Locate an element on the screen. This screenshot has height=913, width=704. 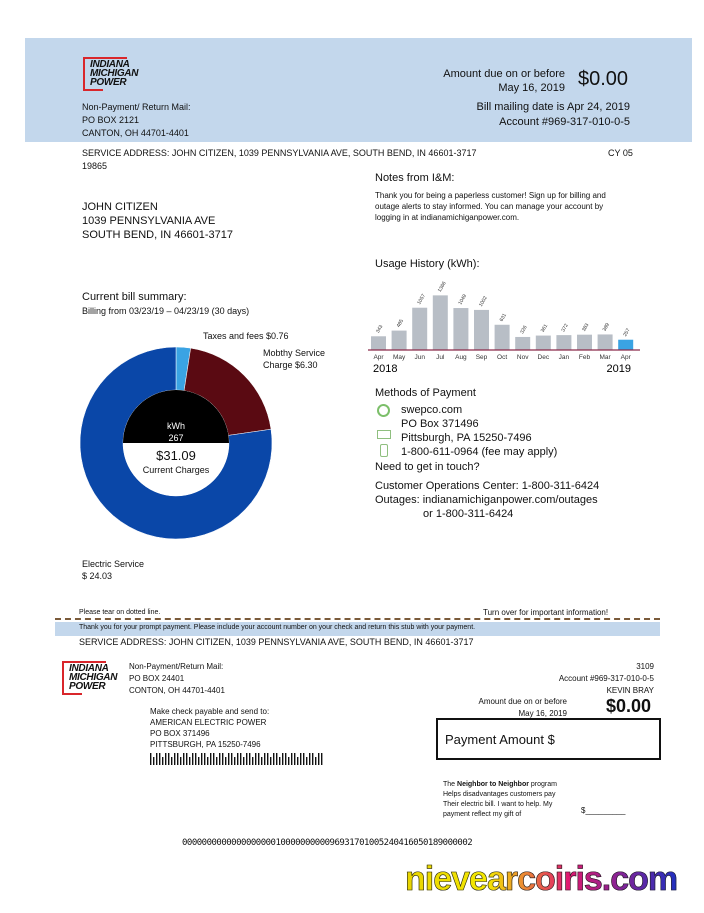
usage-bar-label: 383 is located at coordinates (585, 327).